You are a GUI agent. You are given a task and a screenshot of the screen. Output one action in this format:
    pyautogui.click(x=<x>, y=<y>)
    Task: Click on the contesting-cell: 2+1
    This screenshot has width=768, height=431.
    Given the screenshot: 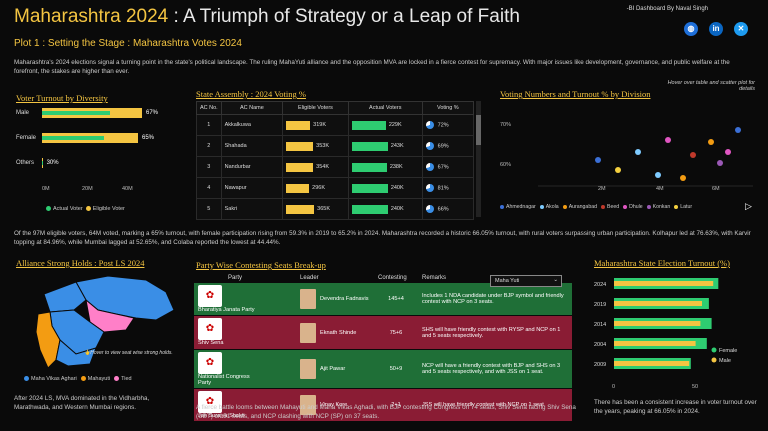 What is the action you would take?
    pyautogui.click(x=396, y=405)
    